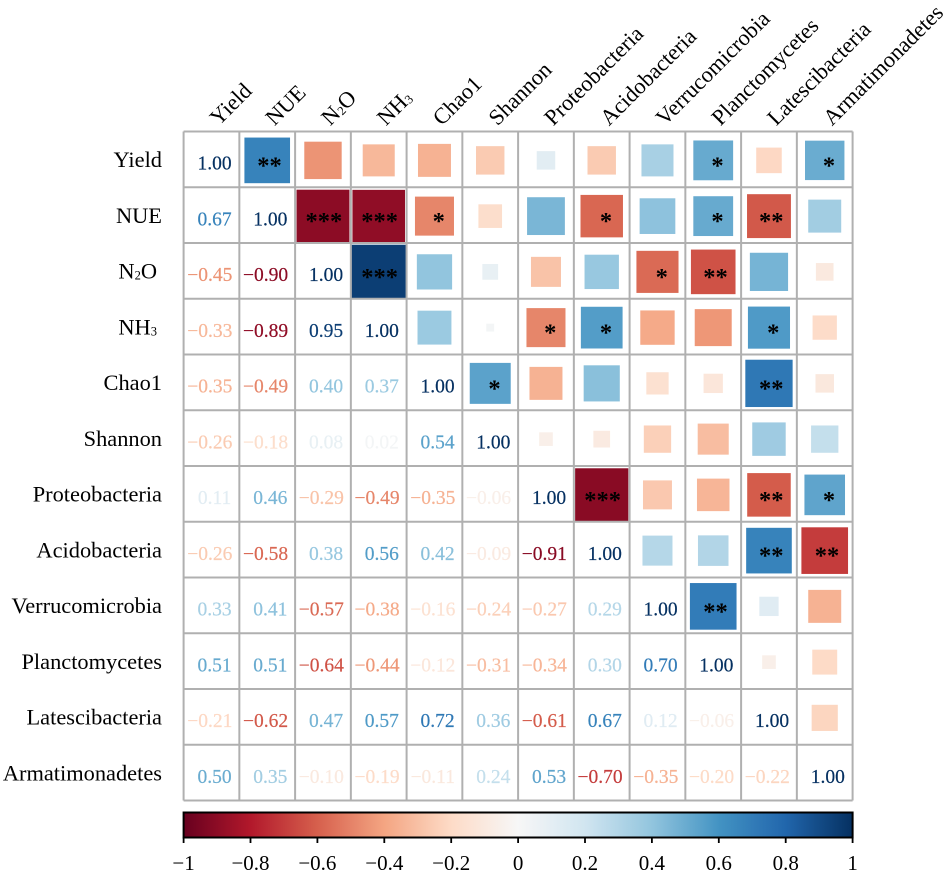 This screenshot has width=951, height=884. I want to click on svg-text: Armatimonadetes, so click(82, 772).